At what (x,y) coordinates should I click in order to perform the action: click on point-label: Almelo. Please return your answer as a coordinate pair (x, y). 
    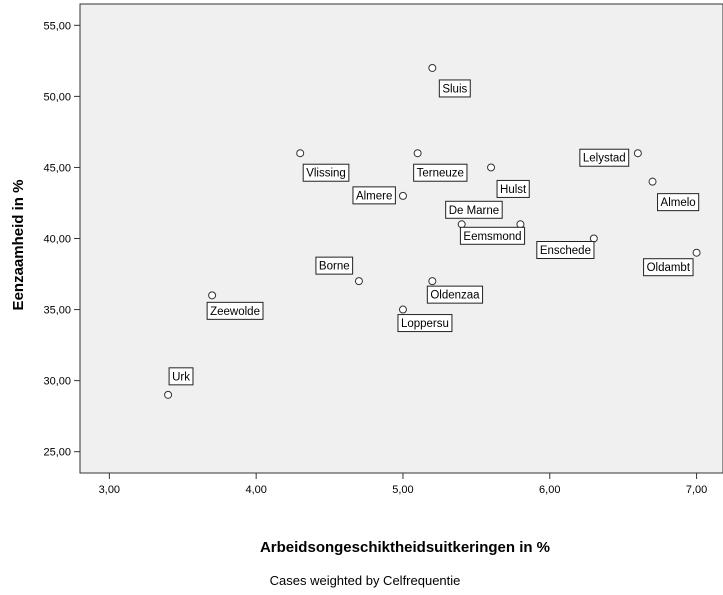
    Looking at the image, I should click on (678, 202).